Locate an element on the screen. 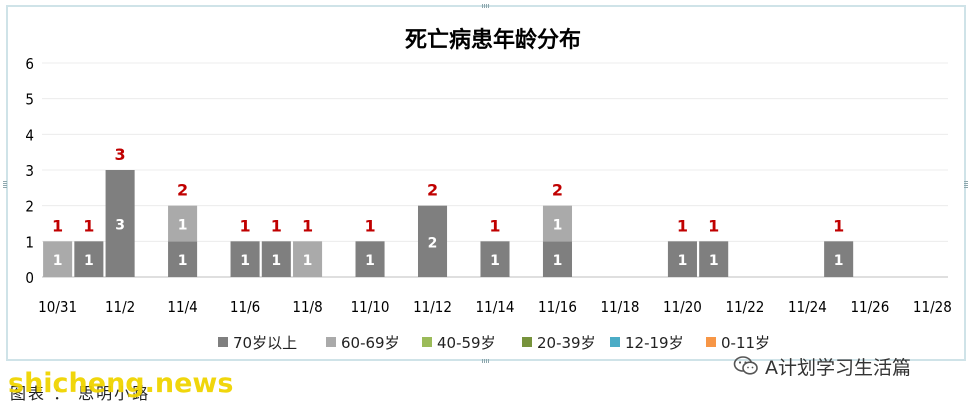 The width and height of the screenshot is (972, 409). x-tick-label: 11/26 is located at coordinates (869, 307).